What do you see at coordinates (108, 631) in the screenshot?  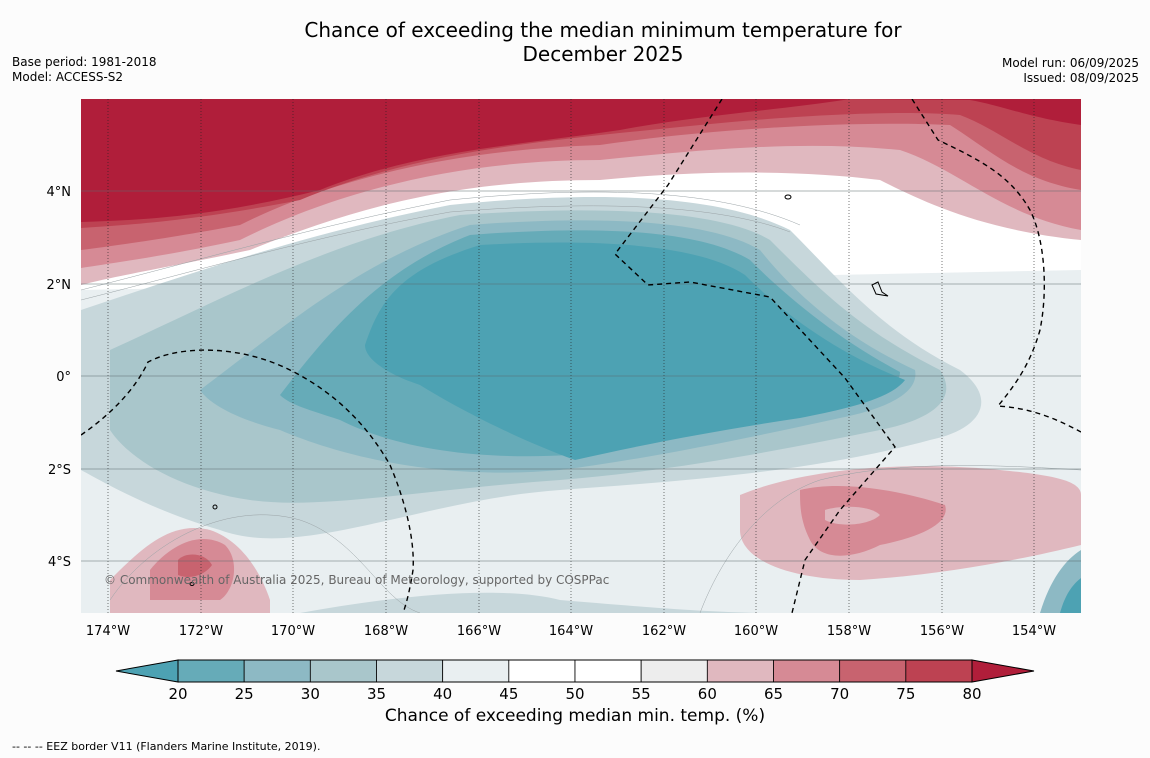 I see `lon-label: 174°W` at bounding box center [108, 631].